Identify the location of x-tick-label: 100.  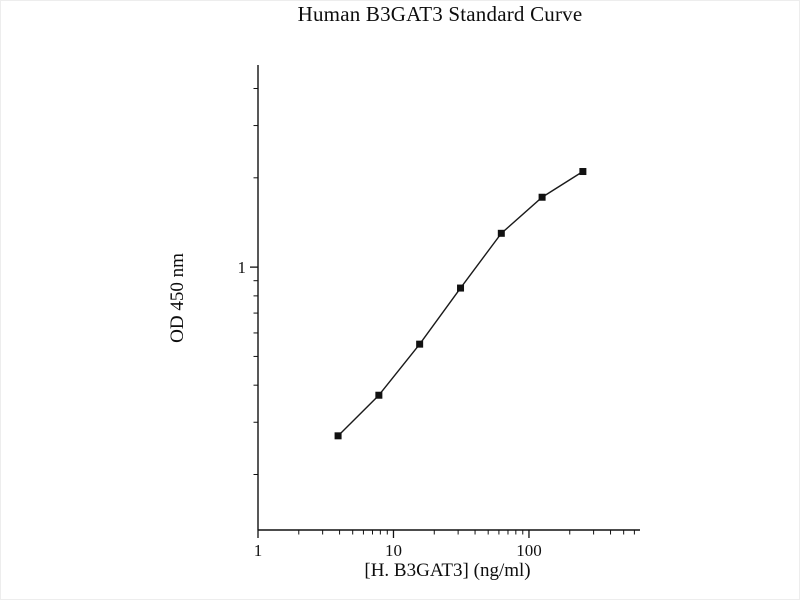
(529, 550).